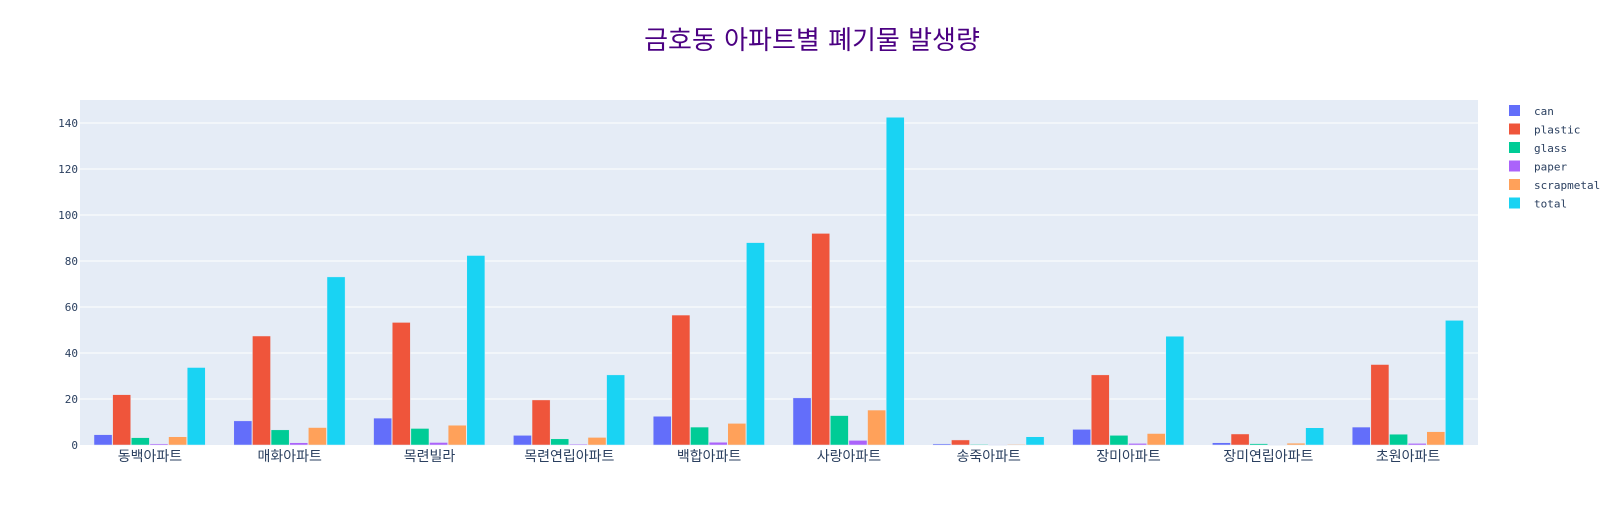  Describe the element at coordinates (1408, 457) in the screenshot. I see `x-tick-label: 초원아파트` at that location.